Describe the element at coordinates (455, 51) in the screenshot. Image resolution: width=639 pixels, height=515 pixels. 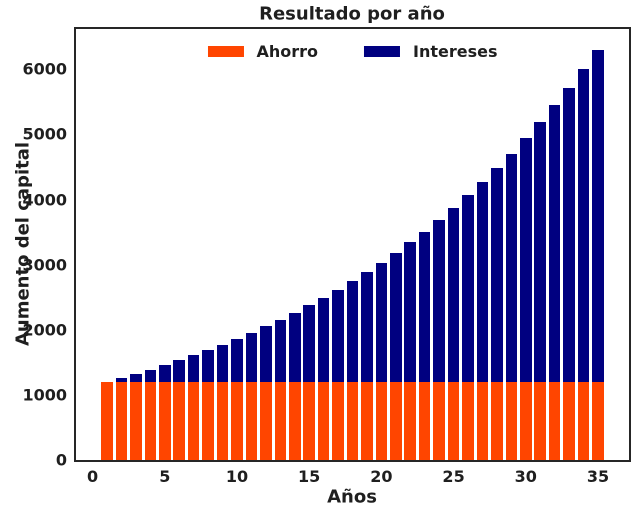
I see `legend-label-intereses: Intereses` at that location.